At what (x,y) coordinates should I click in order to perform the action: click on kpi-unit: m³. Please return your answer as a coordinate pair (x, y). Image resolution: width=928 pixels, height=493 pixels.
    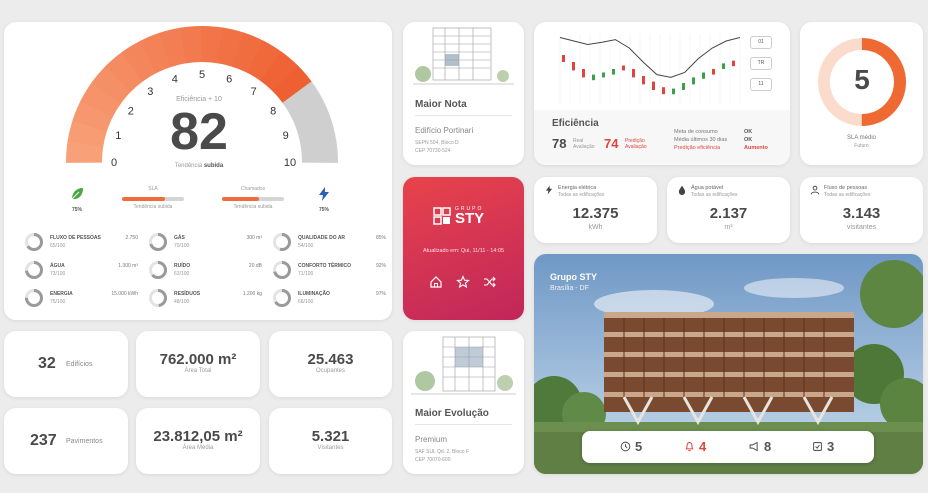
    Looking at the image, I should click on (728, 227).